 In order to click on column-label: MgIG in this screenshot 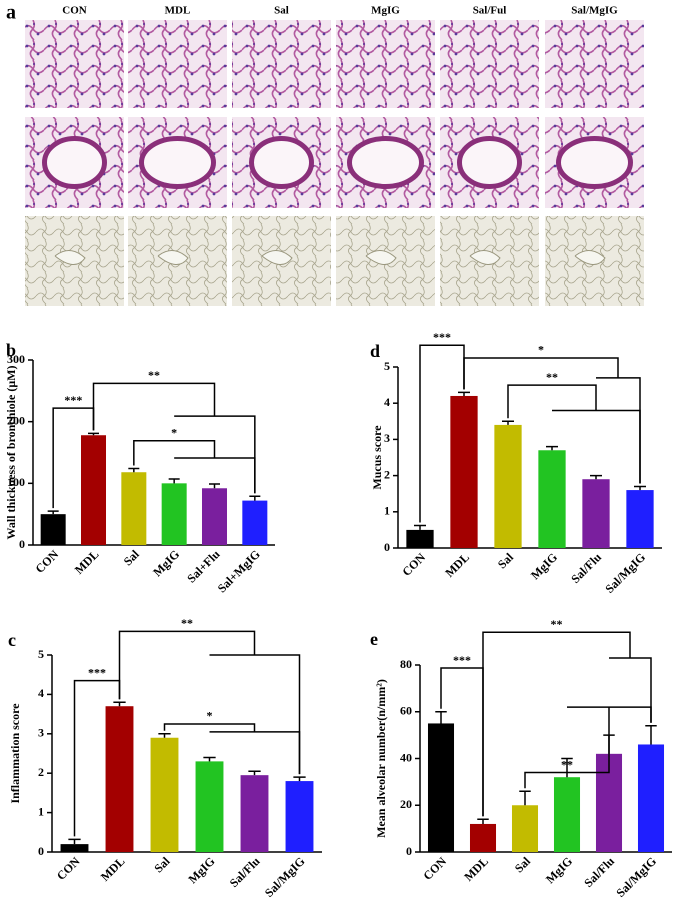, I will do `click(385, 11)`.